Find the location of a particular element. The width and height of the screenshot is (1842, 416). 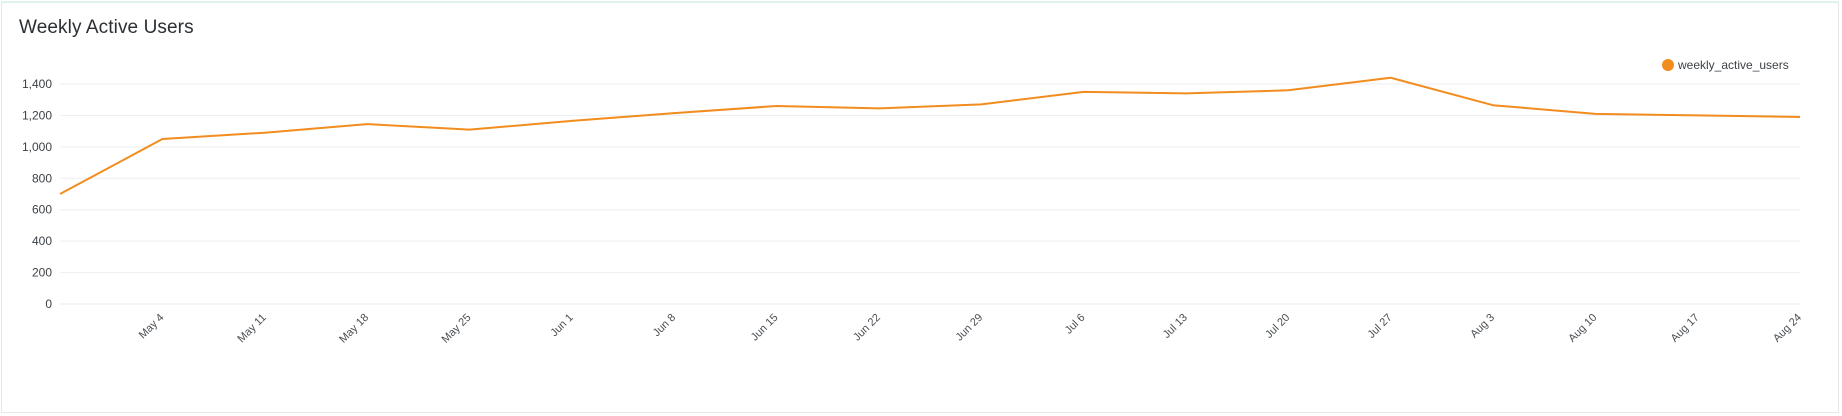

x-tick-label: May 11 is located at coordinates (251, 328).